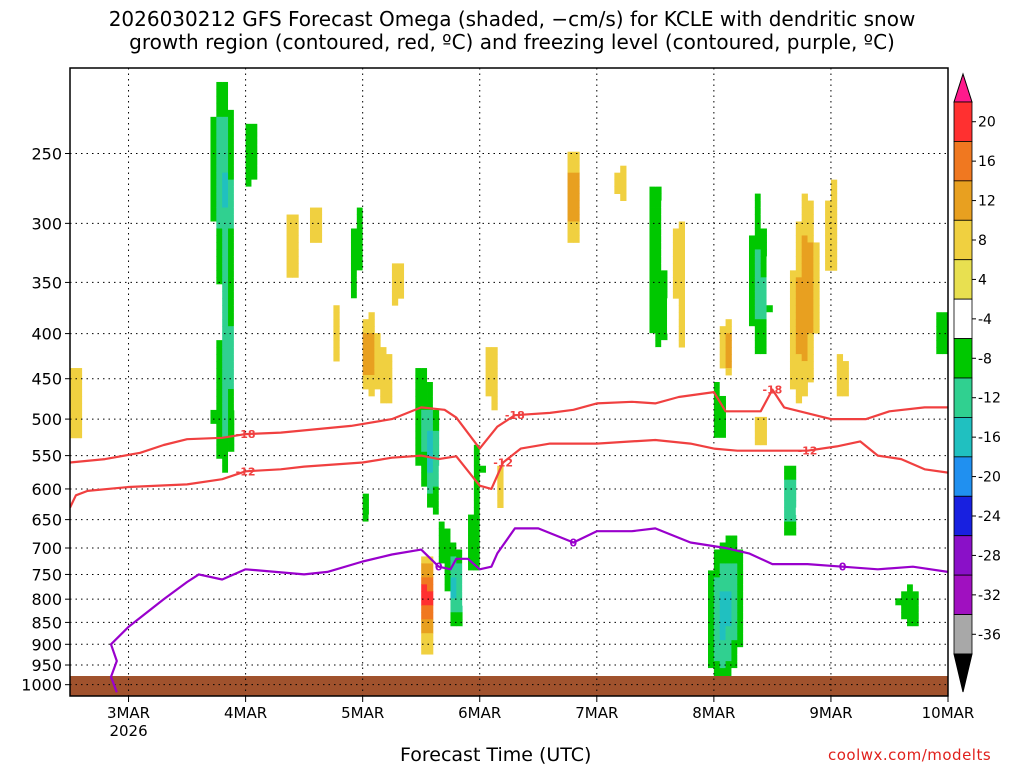  Describe the element at coordinates (989, 517) in the screenshot. I see `colorbar-label: -24` at that location.